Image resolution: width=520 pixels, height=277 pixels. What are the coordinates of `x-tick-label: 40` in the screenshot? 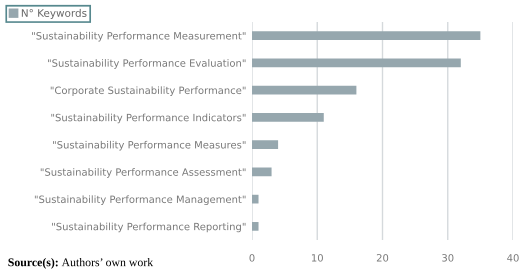 It's located at (513, 258).